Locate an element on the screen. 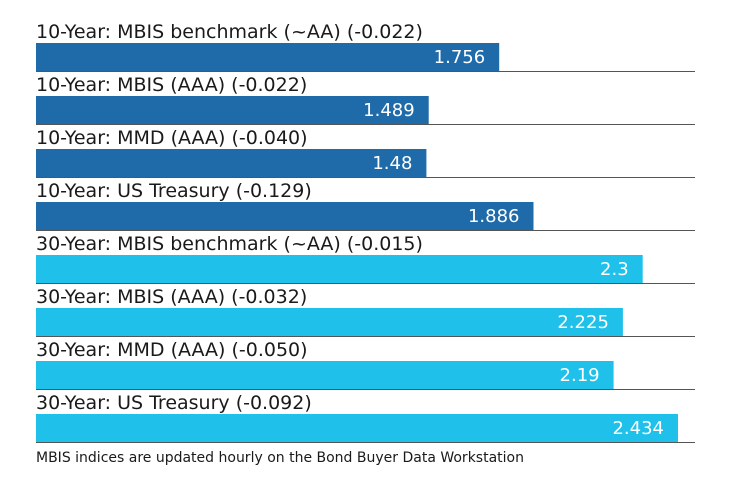 This screenshot has height=490, width=740. category-label: 10-Year: MBIS benchmark (~AA) (-0.022) is located at coordinates (229, 32).